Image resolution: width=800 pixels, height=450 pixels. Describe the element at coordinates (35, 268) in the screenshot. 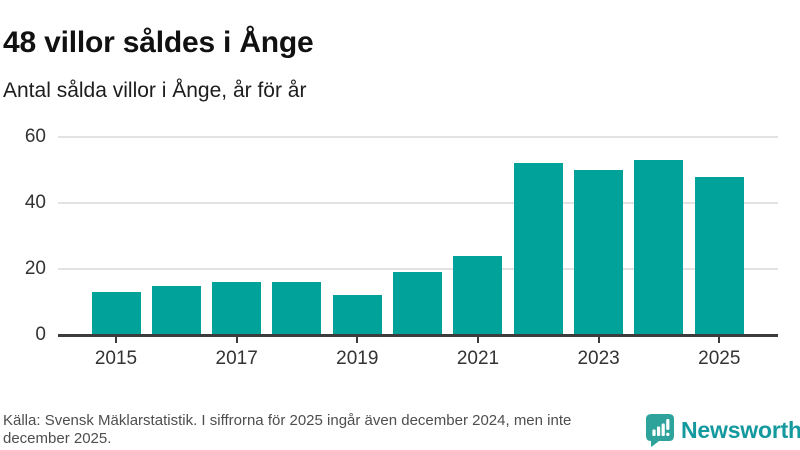

I see `y-axis-label-20: 20` at that location.